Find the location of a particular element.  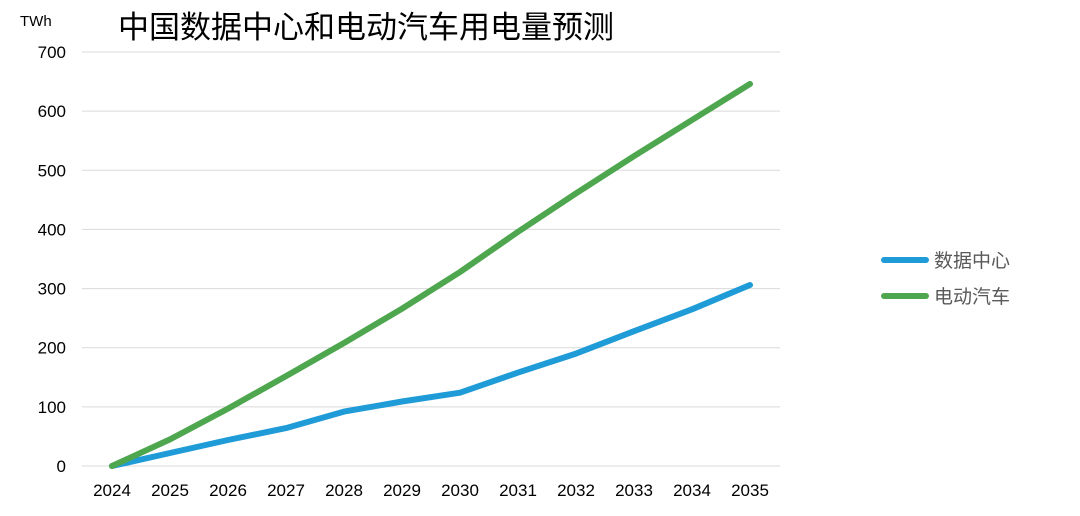

x-tick-label: 2029 is located at coordinates (402, 490).